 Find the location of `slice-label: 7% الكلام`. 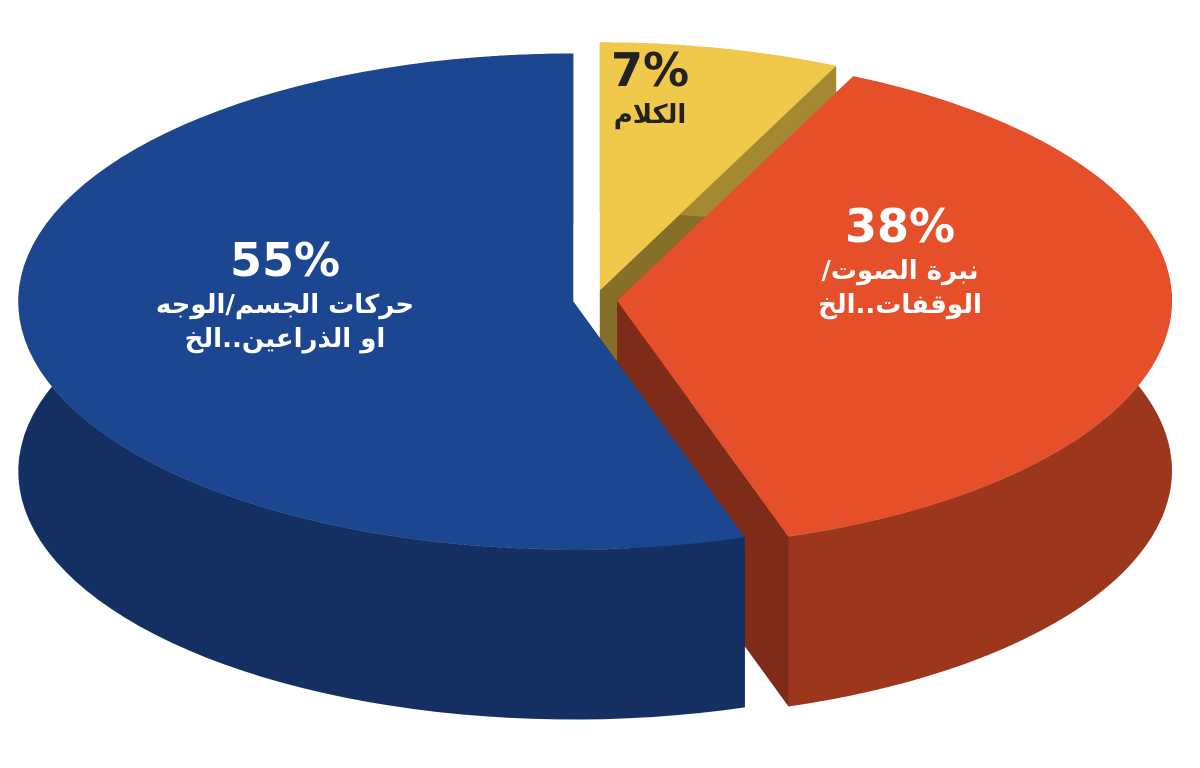

slice-label: 7% الكلام is located at coordinates (650, 87).